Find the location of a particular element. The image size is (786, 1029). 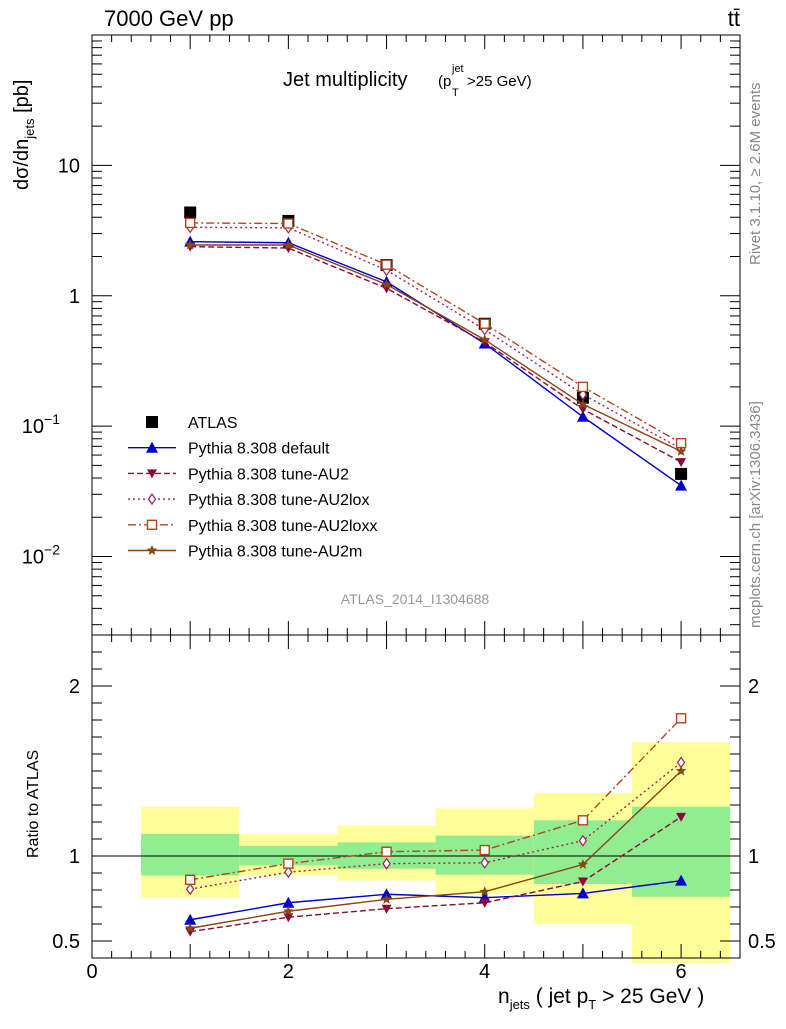

ratio-y-tick-label-right: 1 is located at coordinates (753, 857).